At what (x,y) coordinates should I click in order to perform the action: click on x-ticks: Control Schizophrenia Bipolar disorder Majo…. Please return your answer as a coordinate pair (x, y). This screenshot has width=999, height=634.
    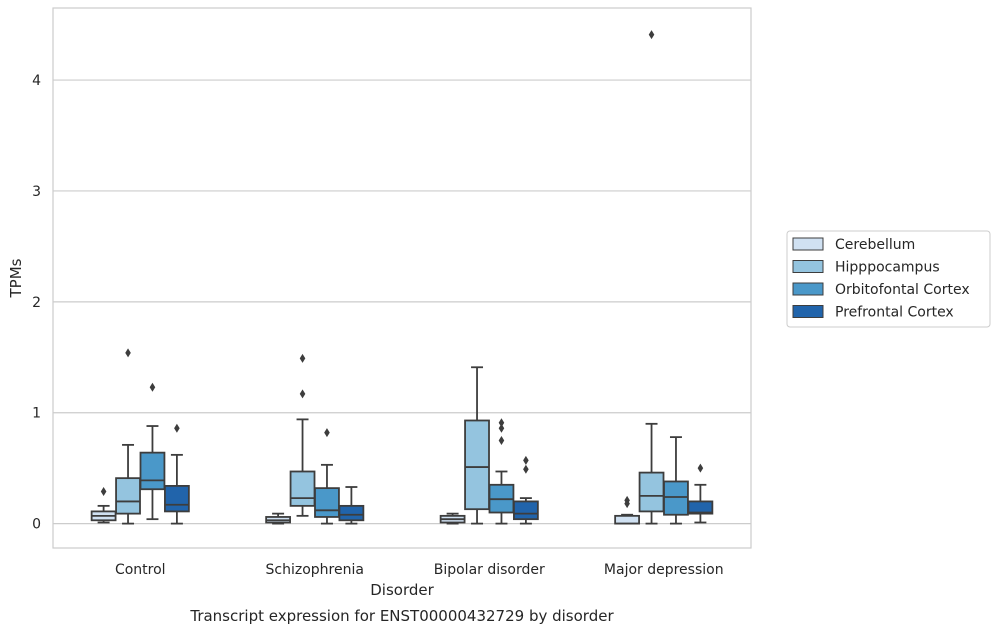
    Looking at the image, I should click on (419, 570).